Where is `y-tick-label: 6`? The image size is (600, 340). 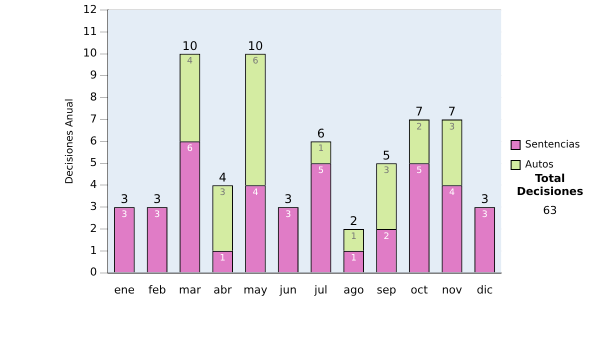 y-tick-label: 6 is located at coordinates (93, 141).